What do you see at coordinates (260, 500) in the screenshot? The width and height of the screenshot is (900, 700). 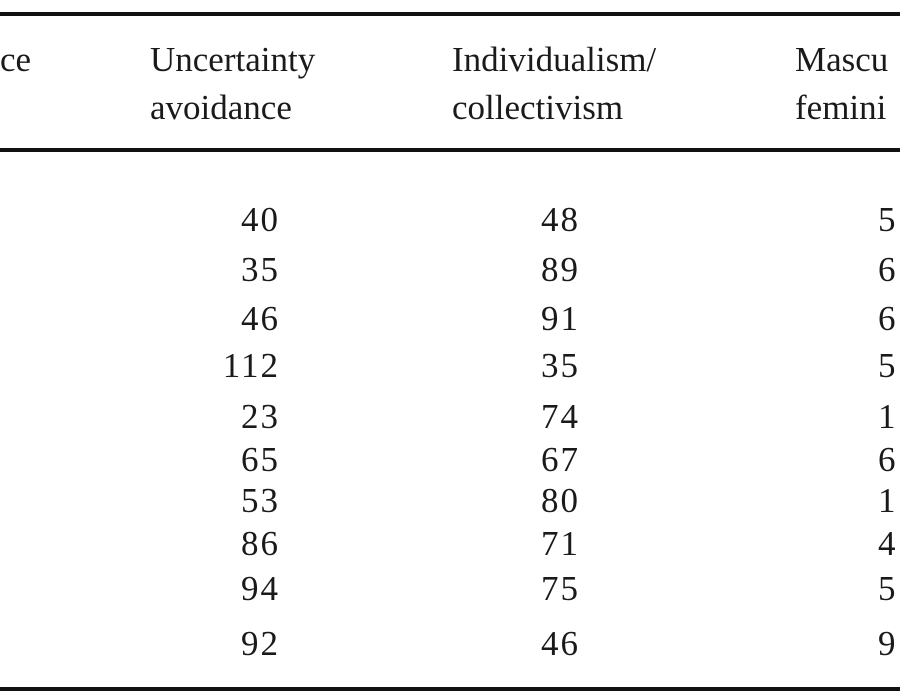 I see `cell-uncertainty-avoidance: 53` at bounding box center [260, 500].